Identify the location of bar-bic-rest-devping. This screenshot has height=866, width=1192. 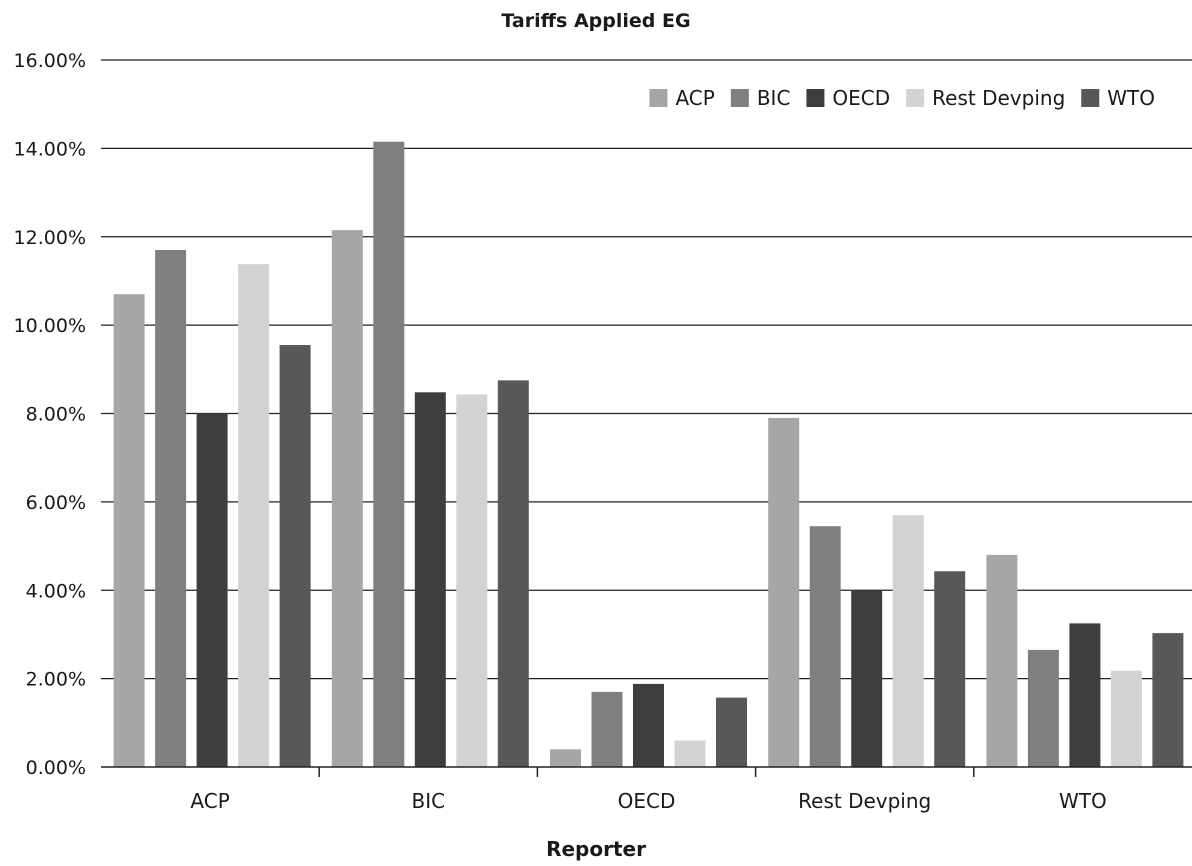
(472, 580).